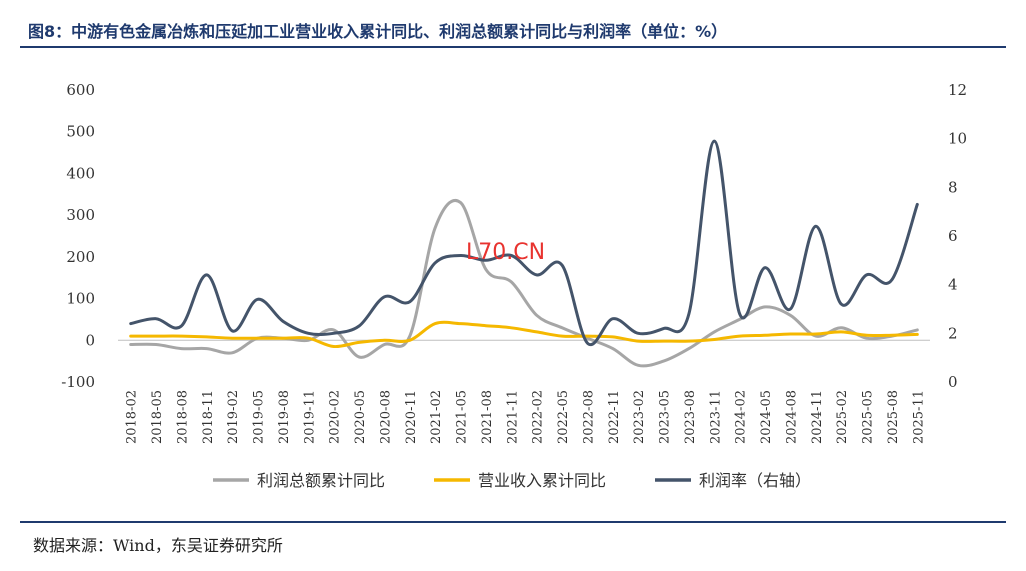  Describe the element at coordinates (953, 333) in the screenshot. I see `right-axis-tick-label: 2` at that location.